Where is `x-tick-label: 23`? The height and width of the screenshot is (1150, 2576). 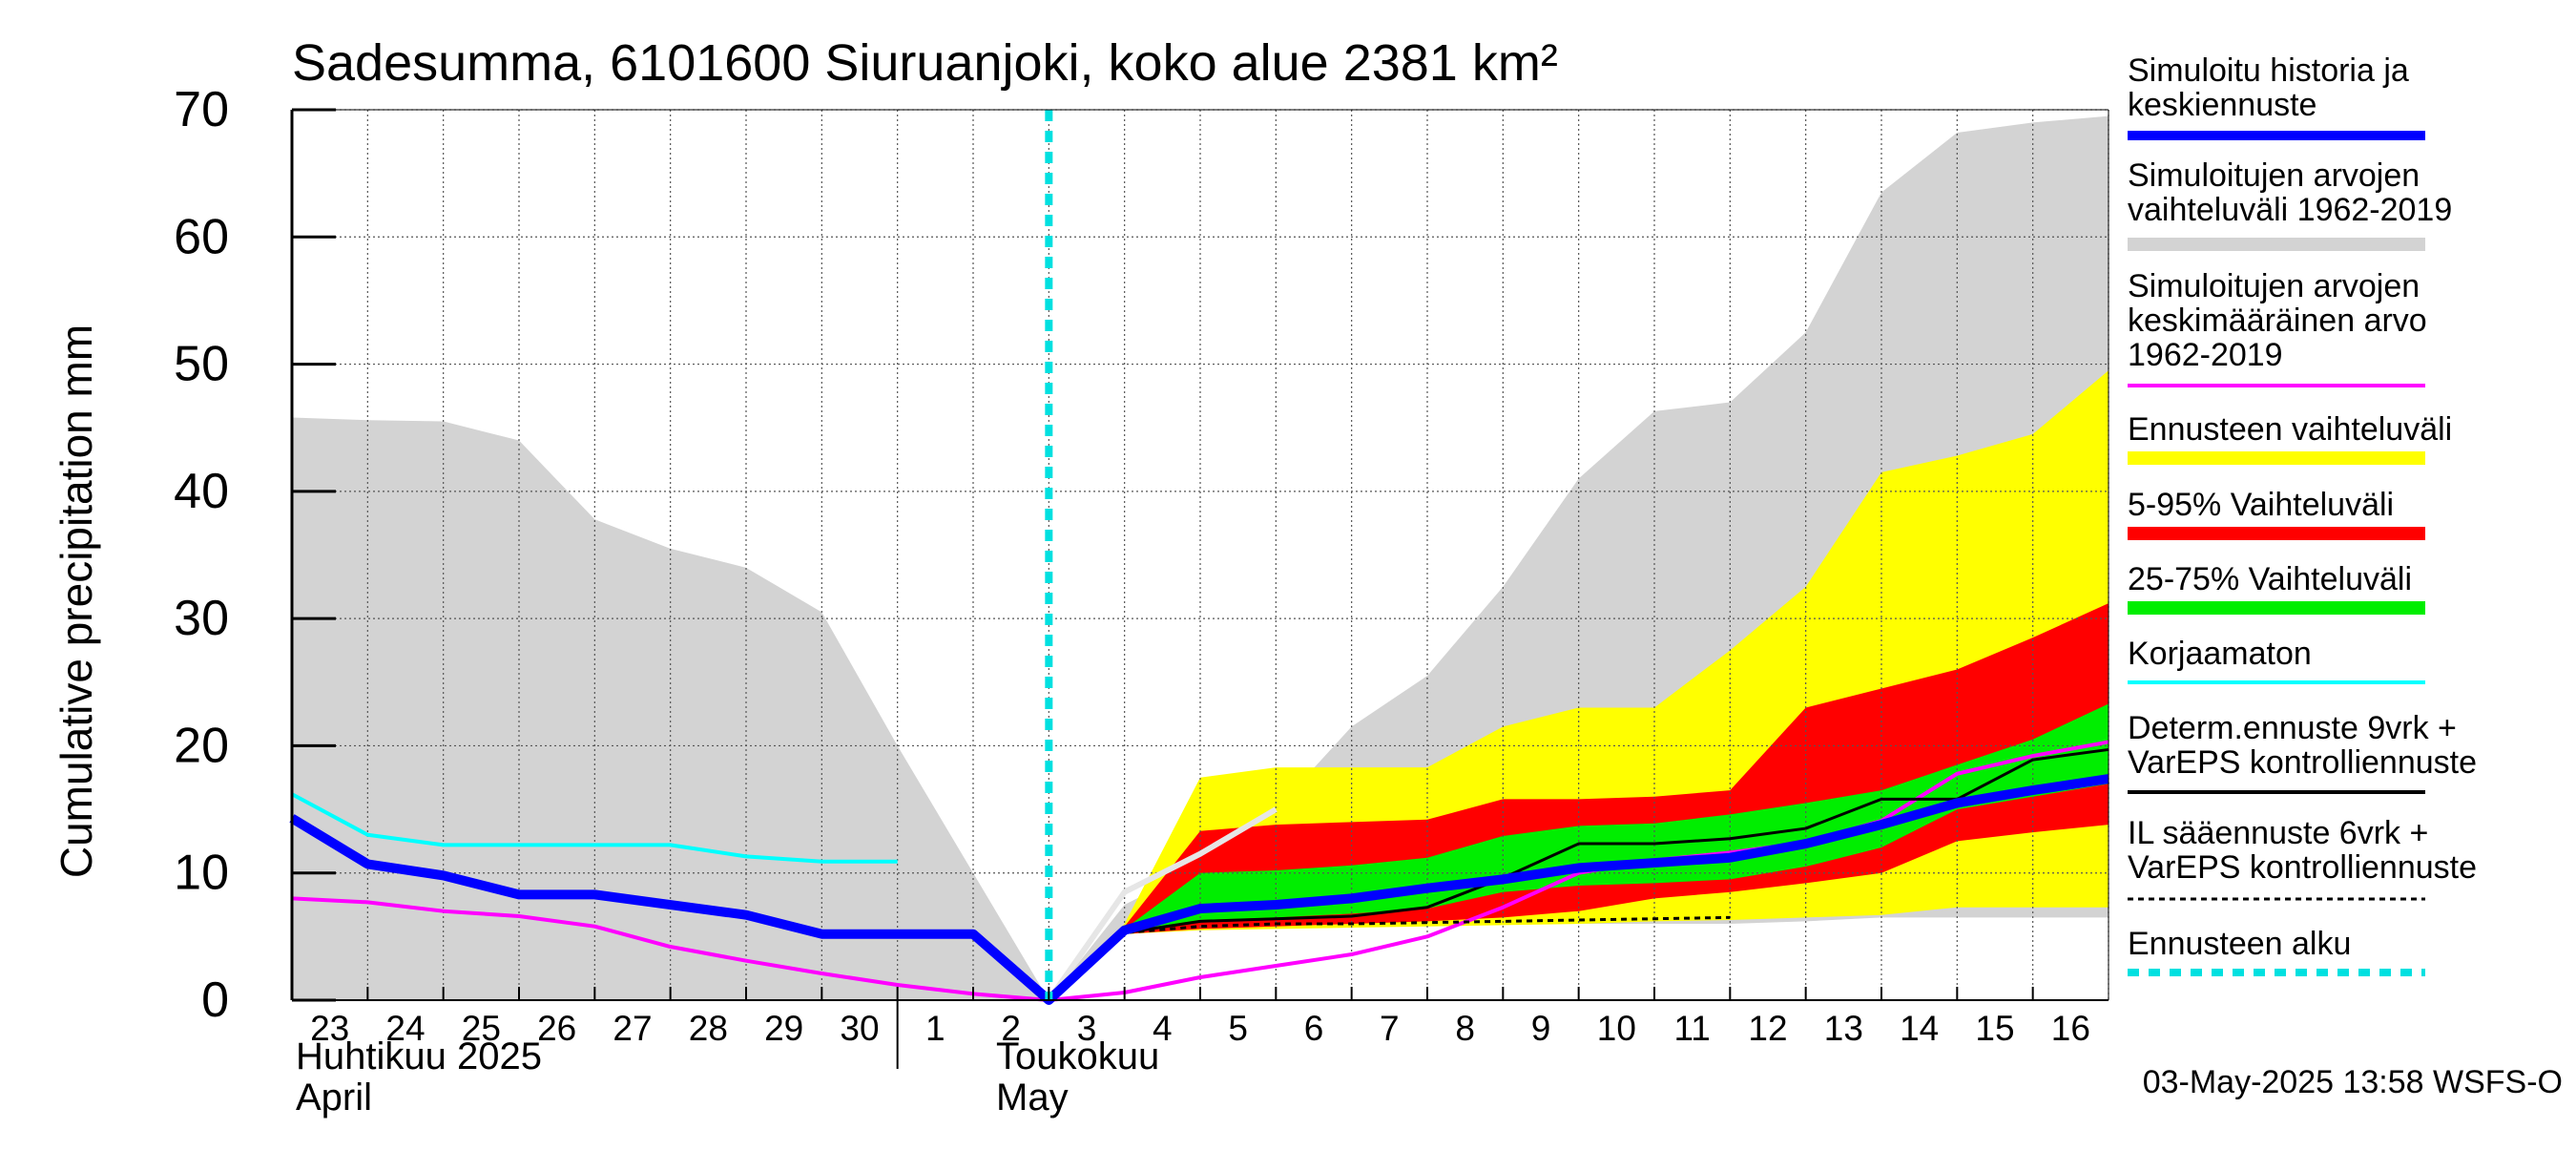
x-tick-label: 23 is located at coordinates (329, 1028).